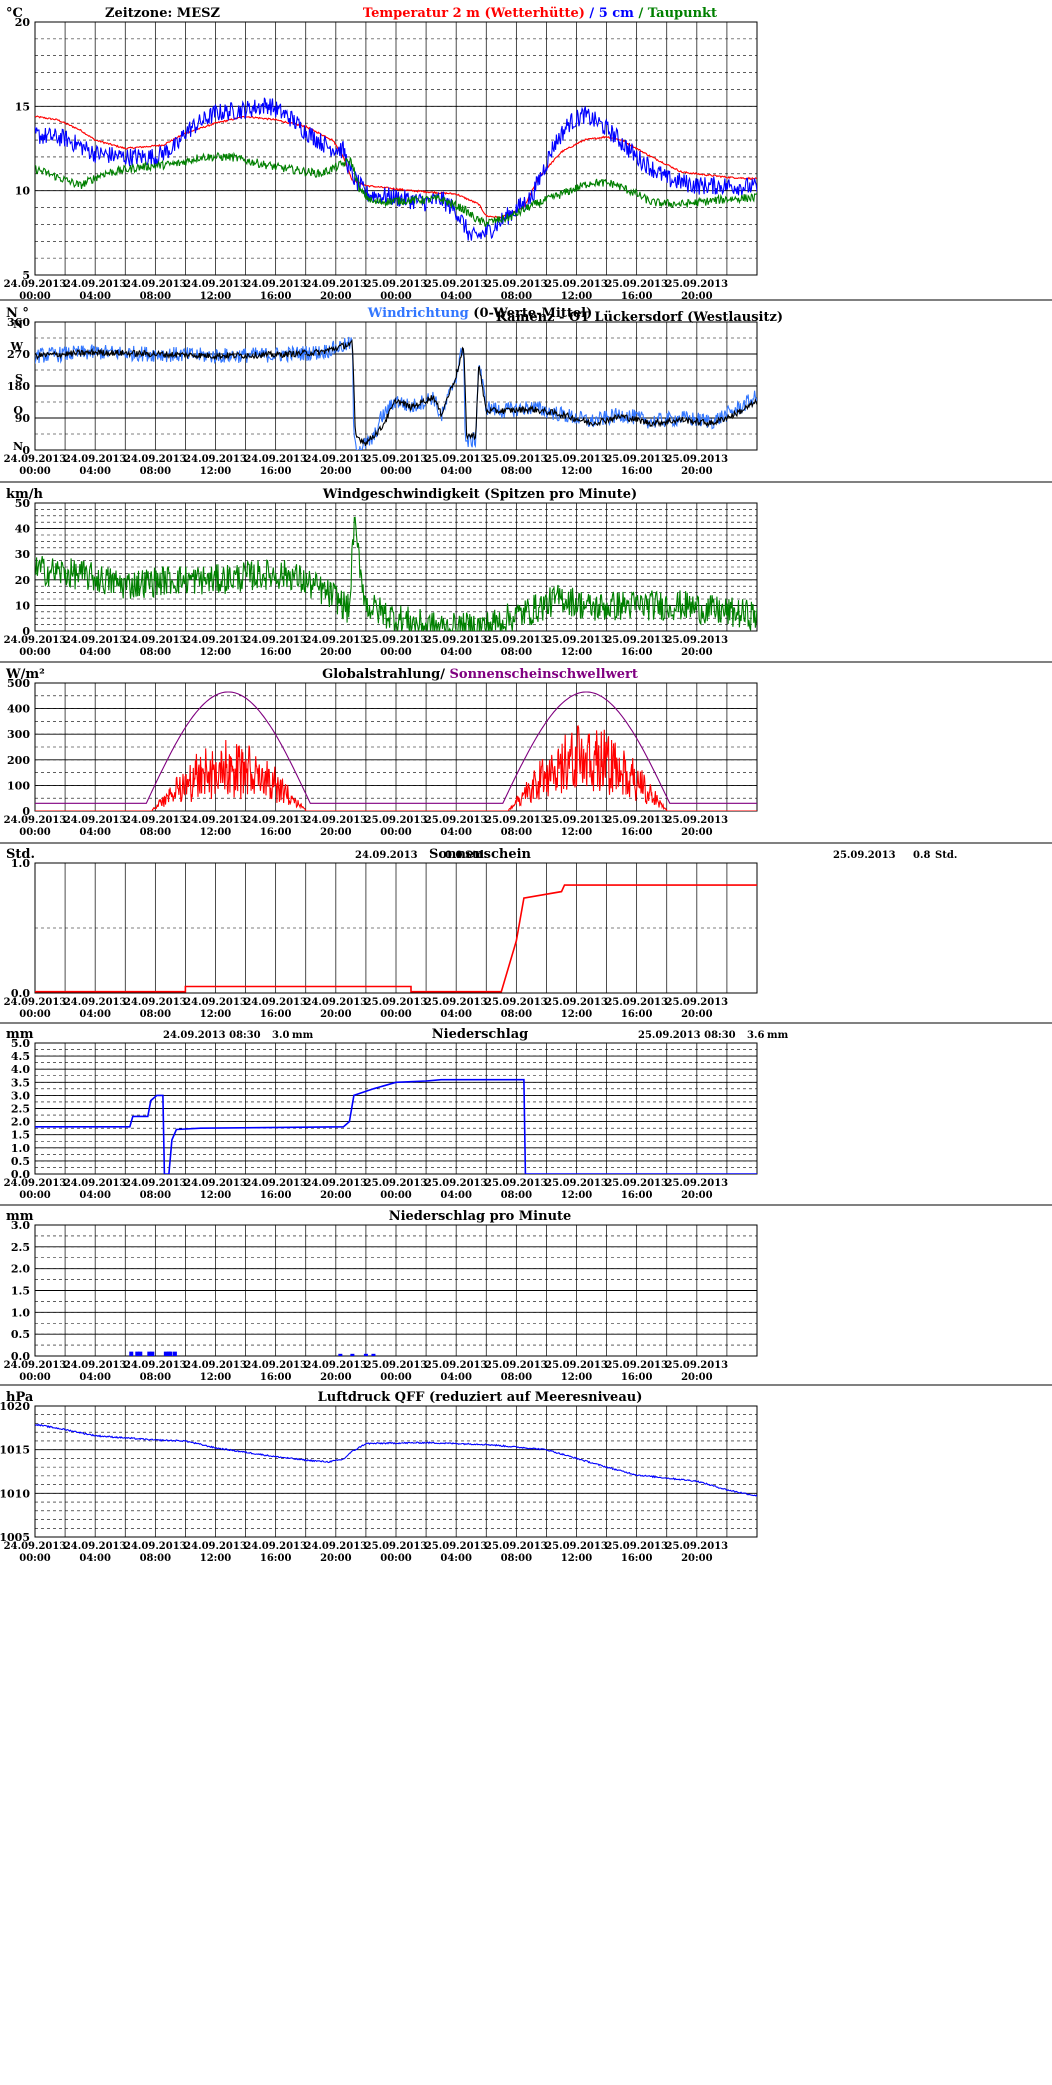 The image size is (1052, 2085). Describe the element at coordinates (755, 1035) in the screenshot. I see `annotation-value: 3.6` at that location.